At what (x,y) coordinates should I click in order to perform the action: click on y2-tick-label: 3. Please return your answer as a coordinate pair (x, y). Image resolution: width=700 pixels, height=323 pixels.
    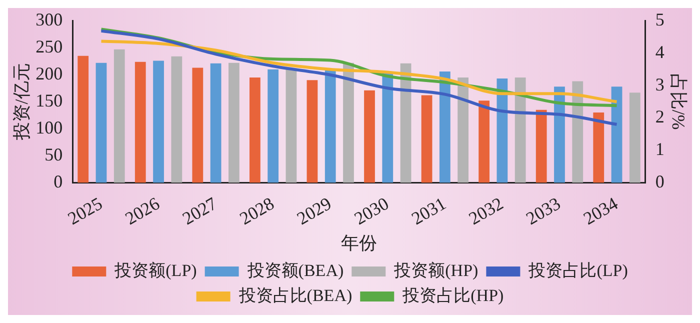
    Looking at the image, I should click on (659, 84).